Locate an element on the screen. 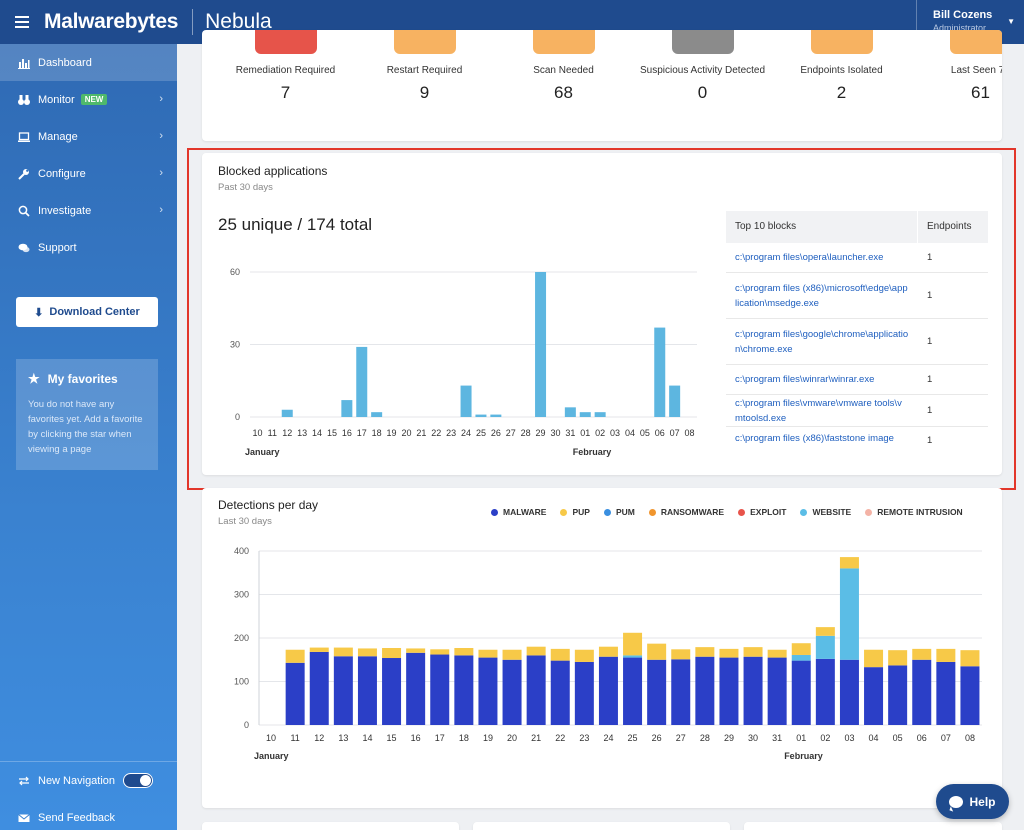 The image size is (1024, 830). legend-item: RANSOMWARE is located at coordinates (686, 512).